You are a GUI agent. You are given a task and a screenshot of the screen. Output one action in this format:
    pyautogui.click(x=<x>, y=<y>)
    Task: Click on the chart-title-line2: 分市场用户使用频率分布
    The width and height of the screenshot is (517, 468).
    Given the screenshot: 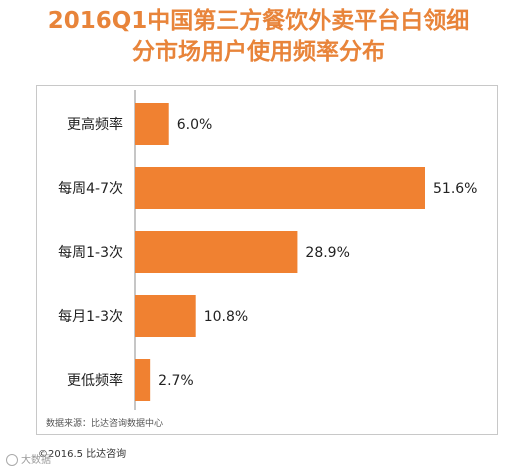 What is the action you would take?
    pyautogui.click(x=258, y=52)
    